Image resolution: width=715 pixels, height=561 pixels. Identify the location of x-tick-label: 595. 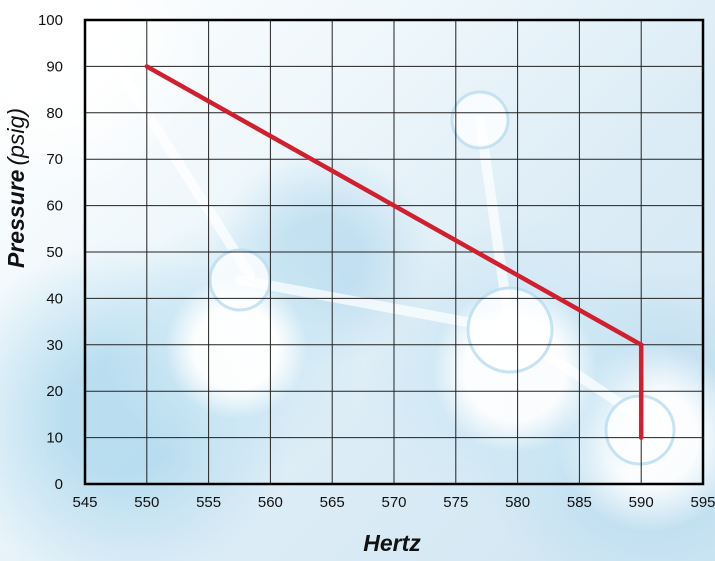
(702, 502).